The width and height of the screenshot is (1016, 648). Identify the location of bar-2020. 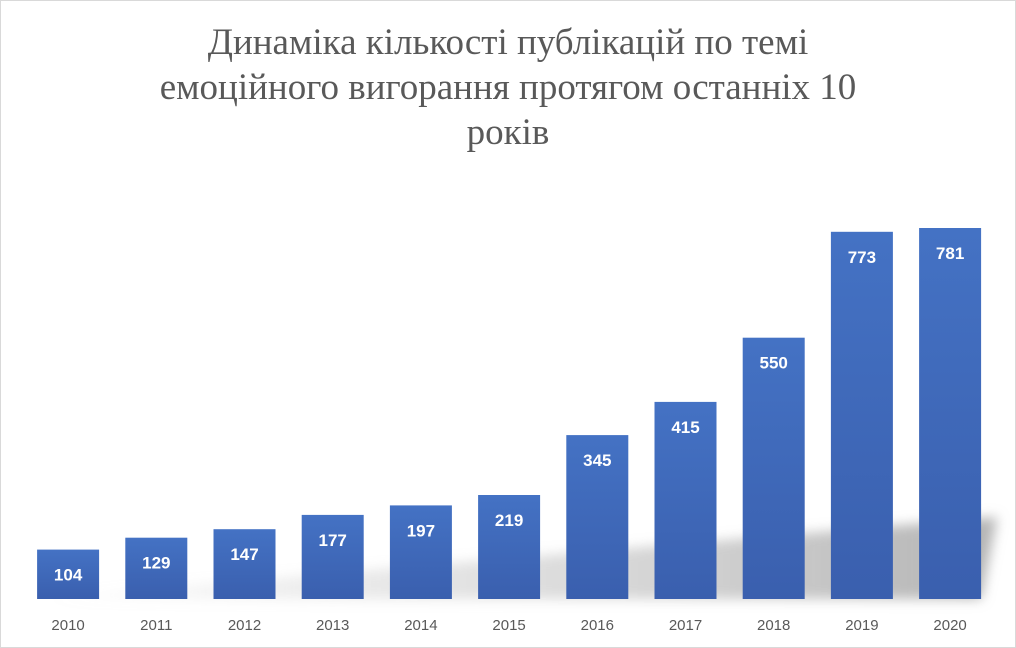
(950, 413).